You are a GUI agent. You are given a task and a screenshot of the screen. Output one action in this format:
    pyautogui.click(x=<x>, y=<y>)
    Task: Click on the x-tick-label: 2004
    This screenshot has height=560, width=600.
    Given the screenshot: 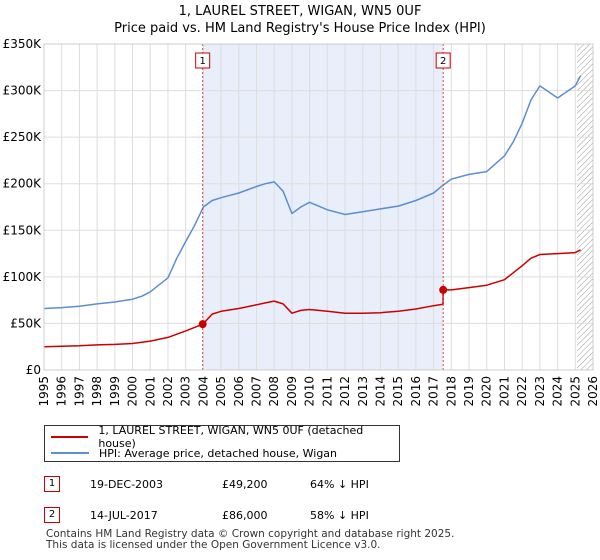 What is the action you would take?
    pyautogui.click(x=203, y=391)
    